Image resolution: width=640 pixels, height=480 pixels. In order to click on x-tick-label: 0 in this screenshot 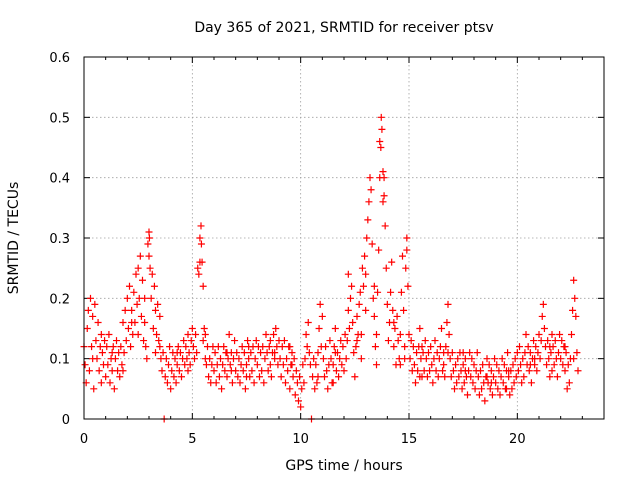, I will do `click(84, 439)`.